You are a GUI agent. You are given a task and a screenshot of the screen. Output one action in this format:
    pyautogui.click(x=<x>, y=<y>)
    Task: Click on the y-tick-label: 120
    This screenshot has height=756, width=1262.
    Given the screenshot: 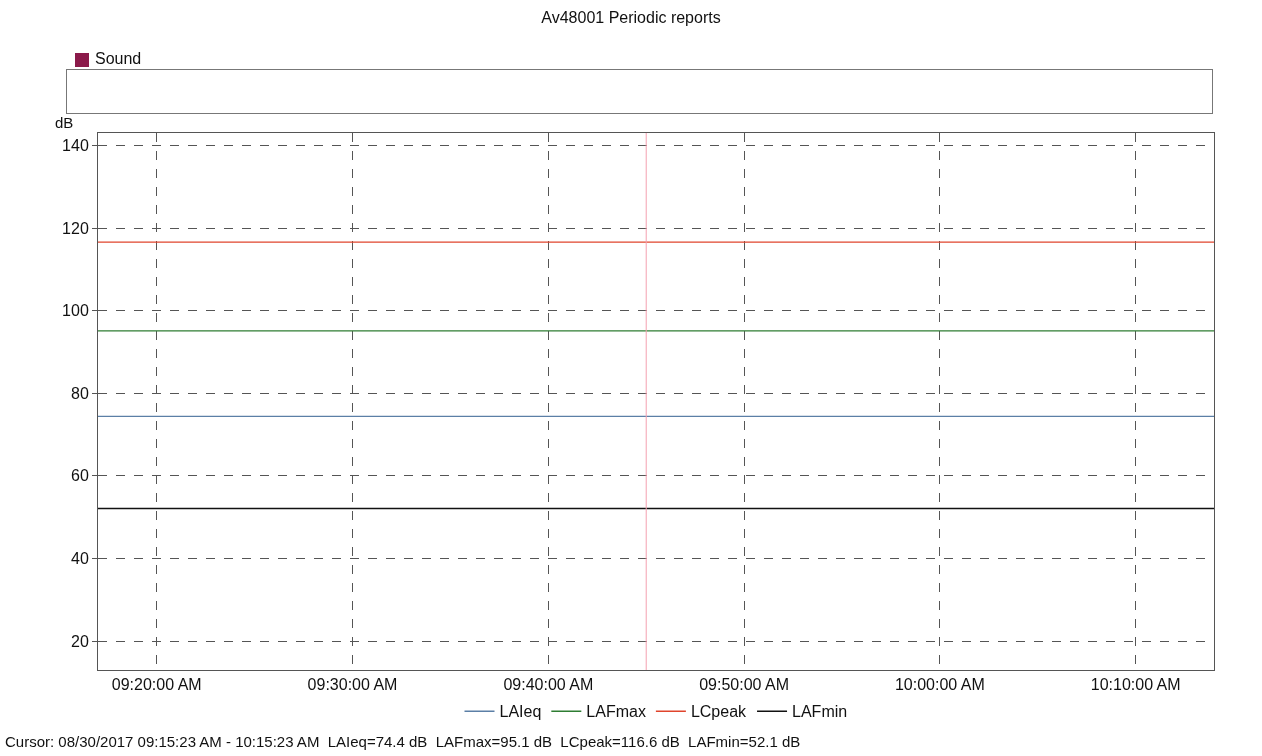 What is the action you would take?
    pyautogui.click(x=75, y=228)
    